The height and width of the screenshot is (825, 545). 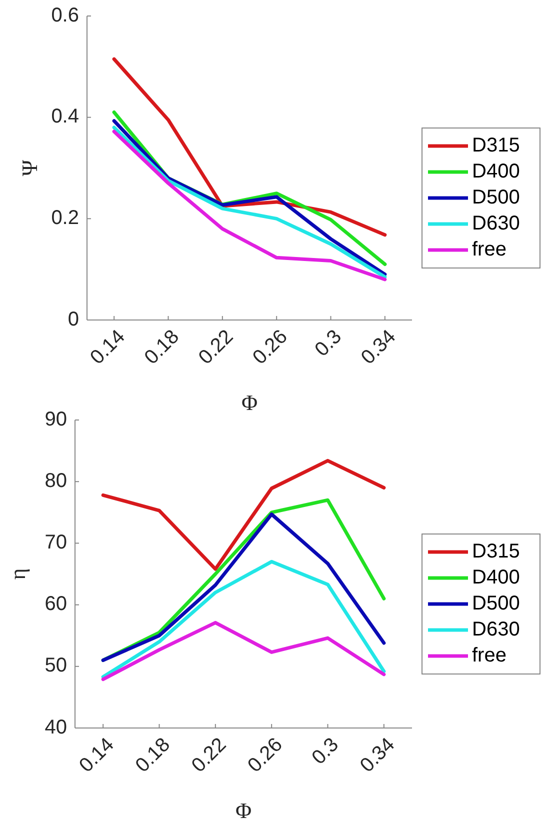 I want to click on y-tick-label: 0.6, so click(x=65, y=15).